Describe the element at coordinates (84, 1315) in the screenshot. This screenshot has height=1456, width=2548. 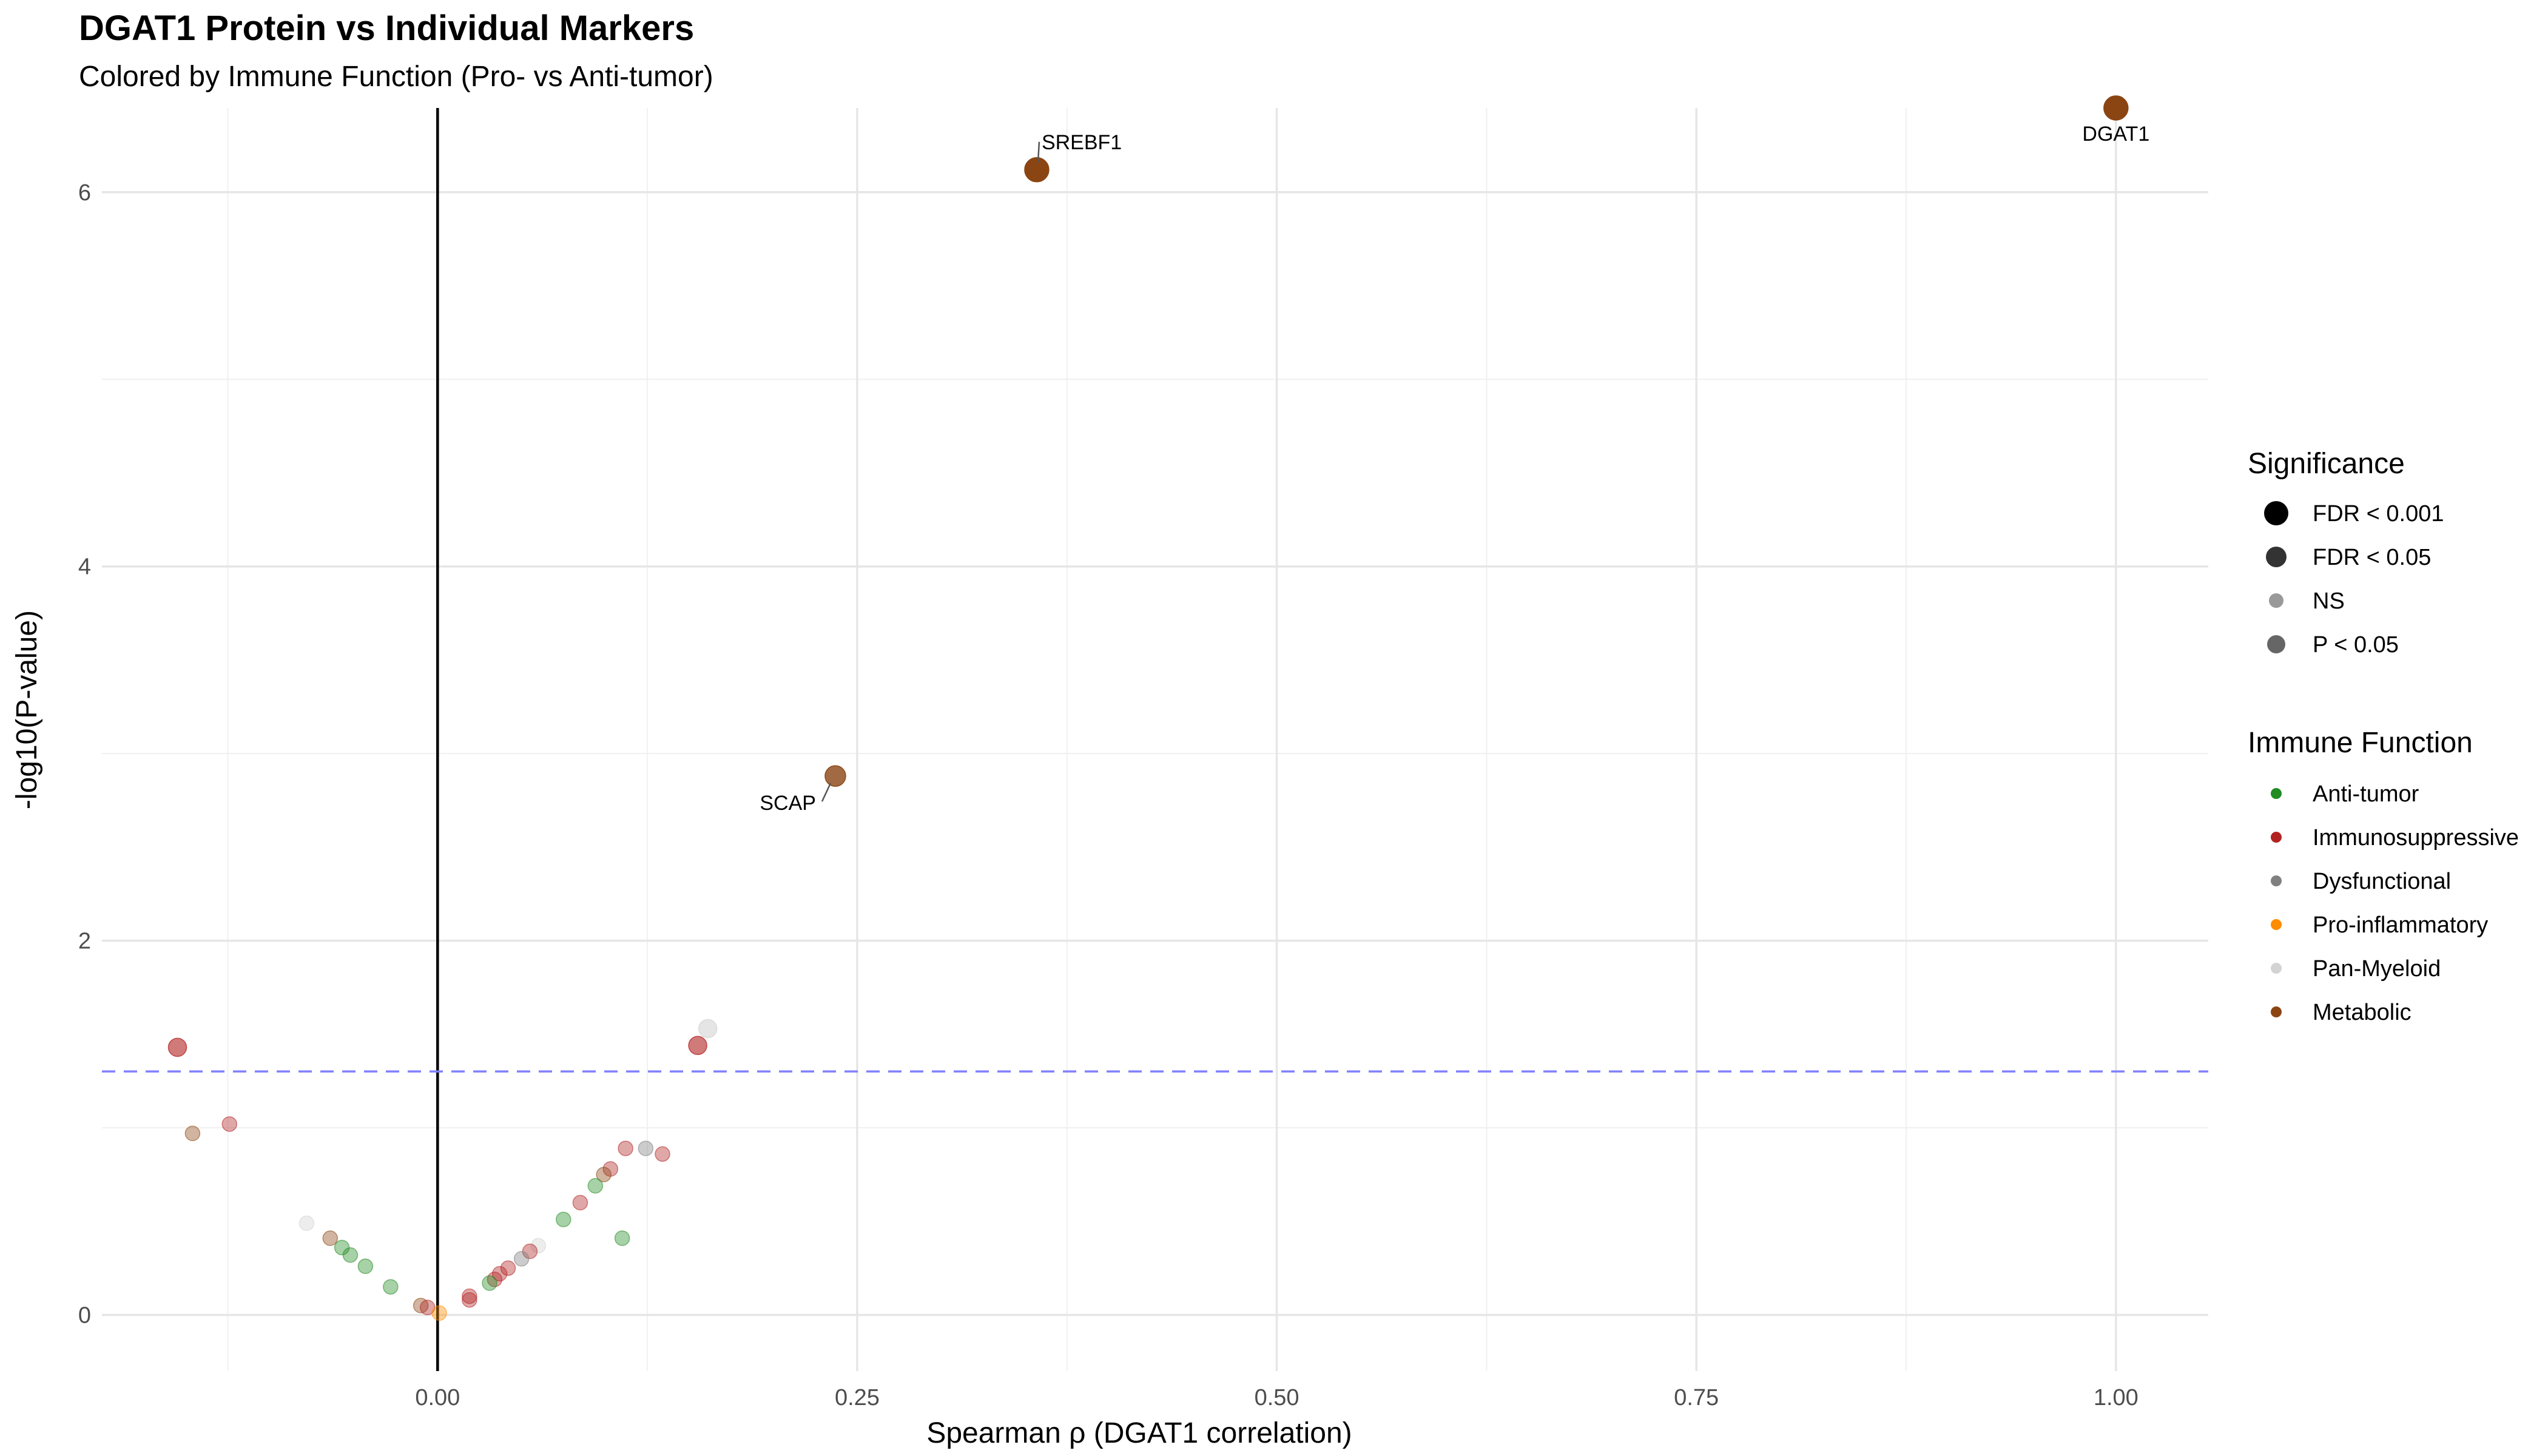
I see `y-tick-label: 0` at that location.